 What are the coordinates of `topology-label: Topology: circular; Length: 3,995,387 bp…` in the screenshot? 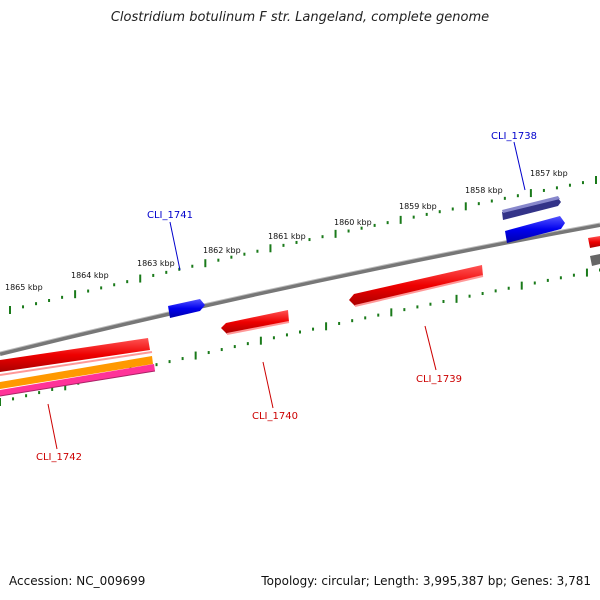 It's located at (426, 581).